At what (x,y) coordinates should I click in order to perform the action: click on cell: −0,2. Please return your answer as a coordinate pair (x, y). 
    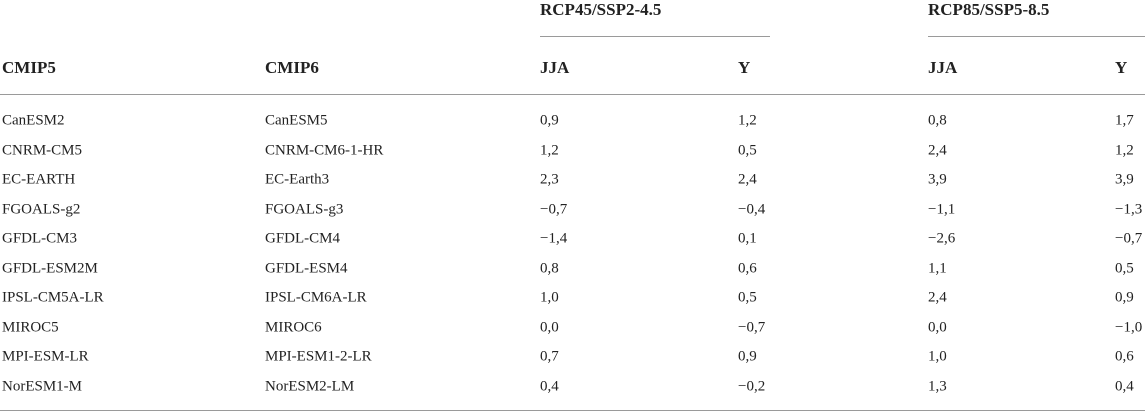
    Looking at the image, I should click on (752, 386).